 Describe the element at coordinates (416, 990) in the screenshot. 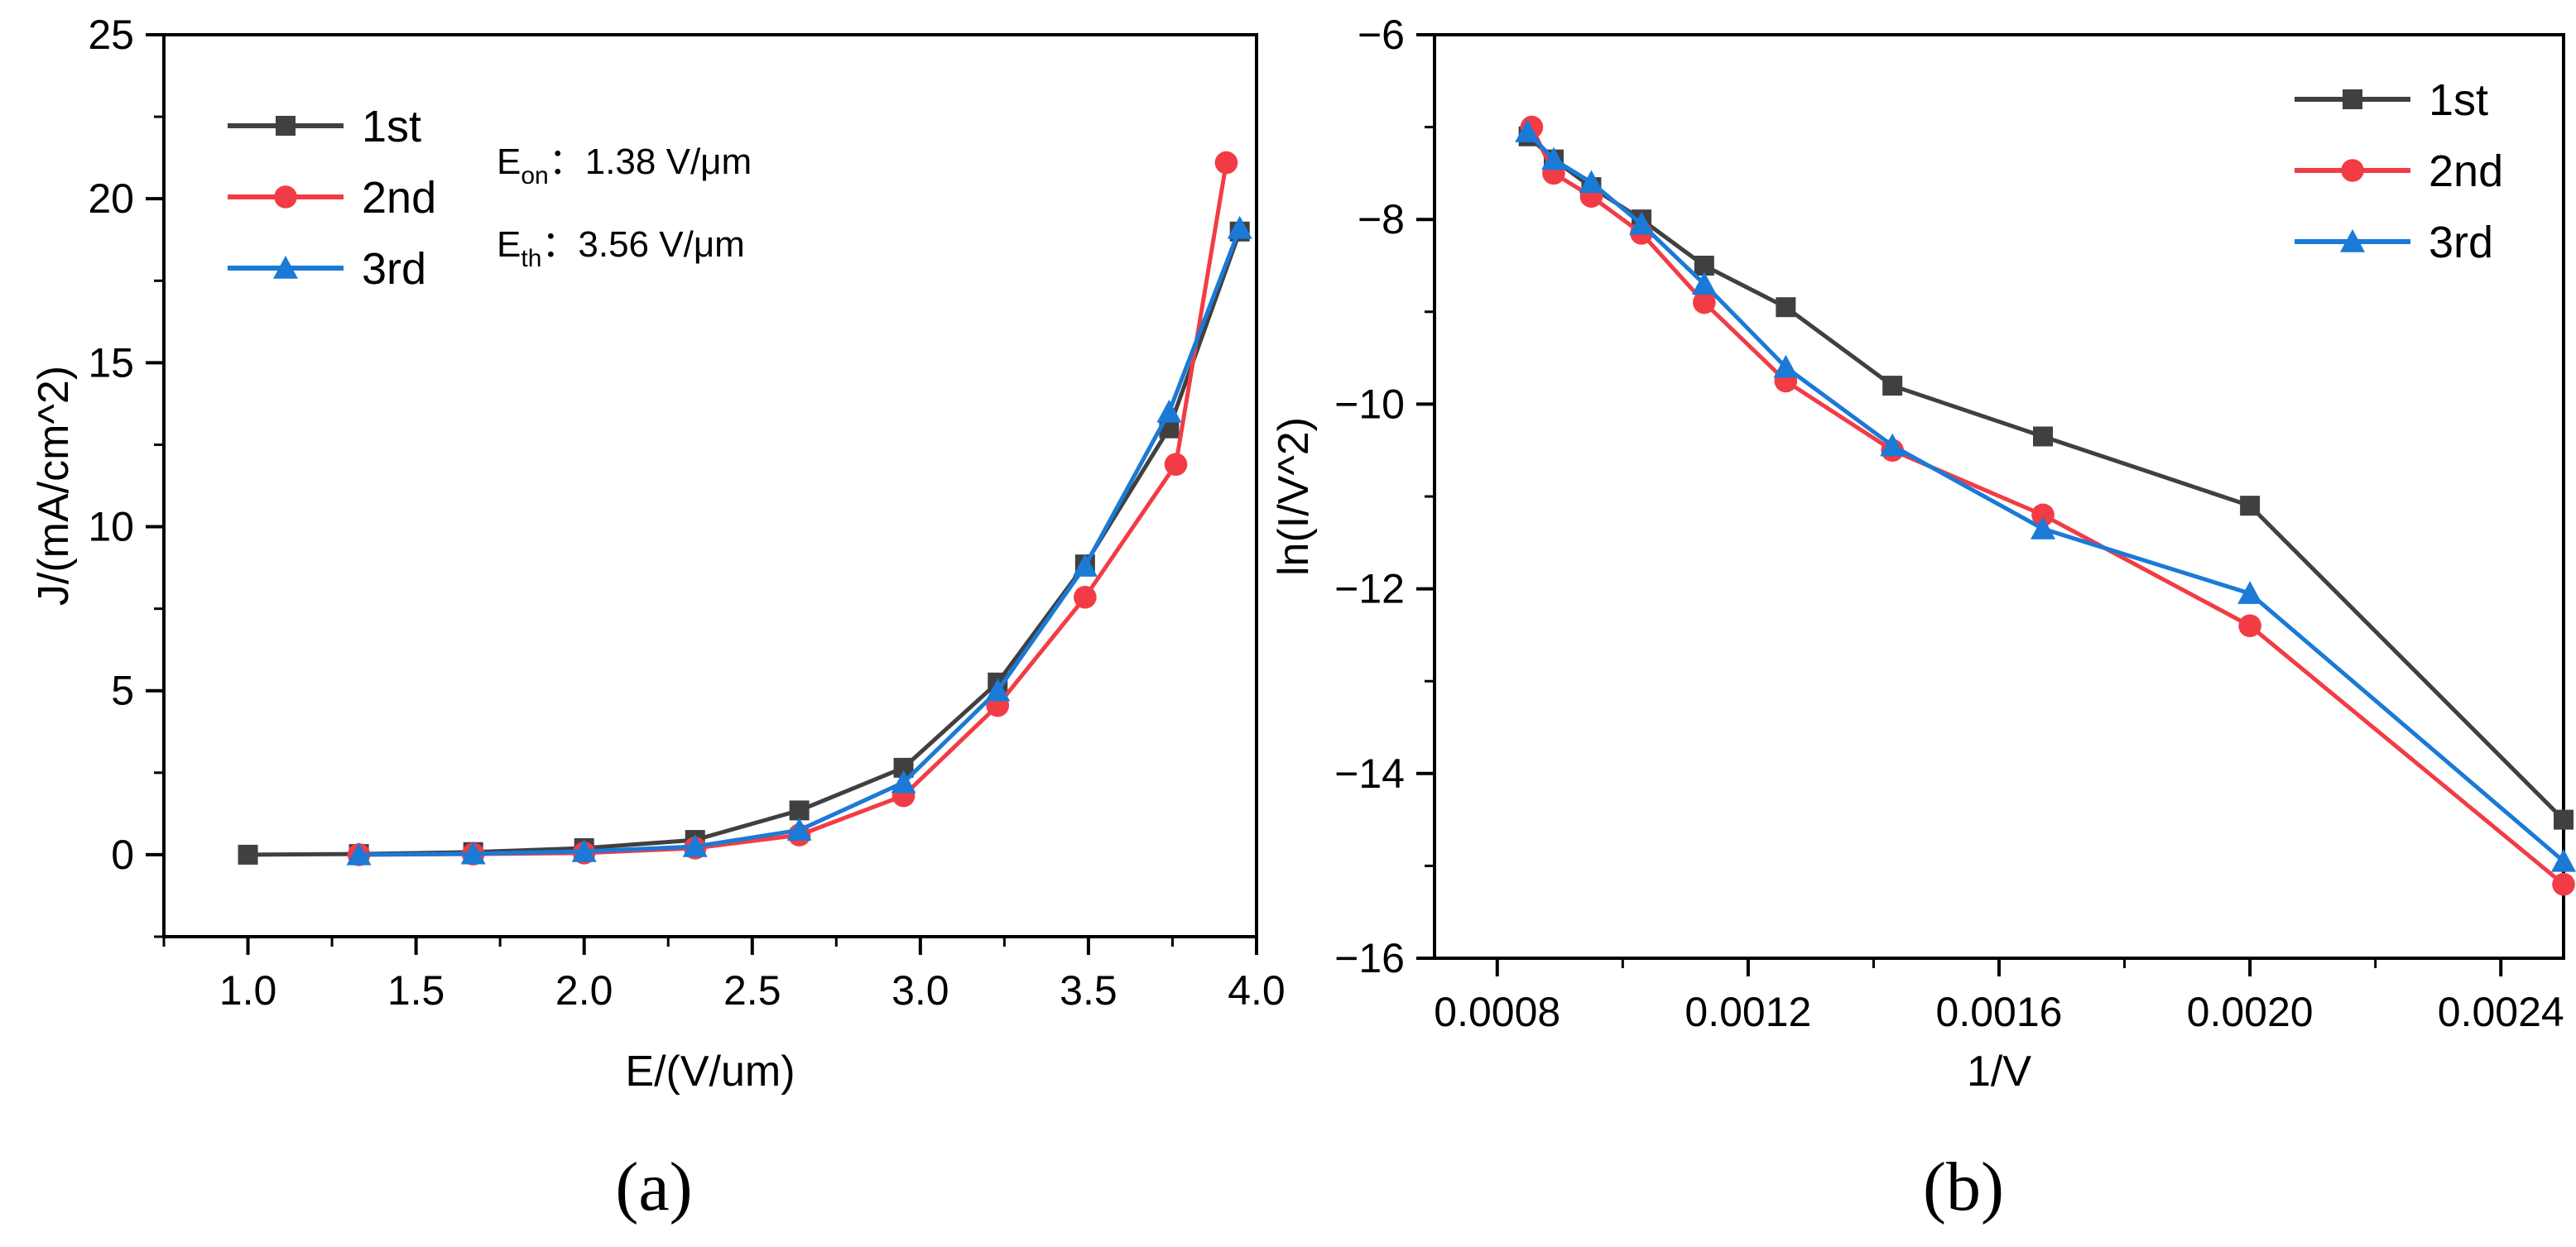

I see `x-tick-label: 1.5` at that location.